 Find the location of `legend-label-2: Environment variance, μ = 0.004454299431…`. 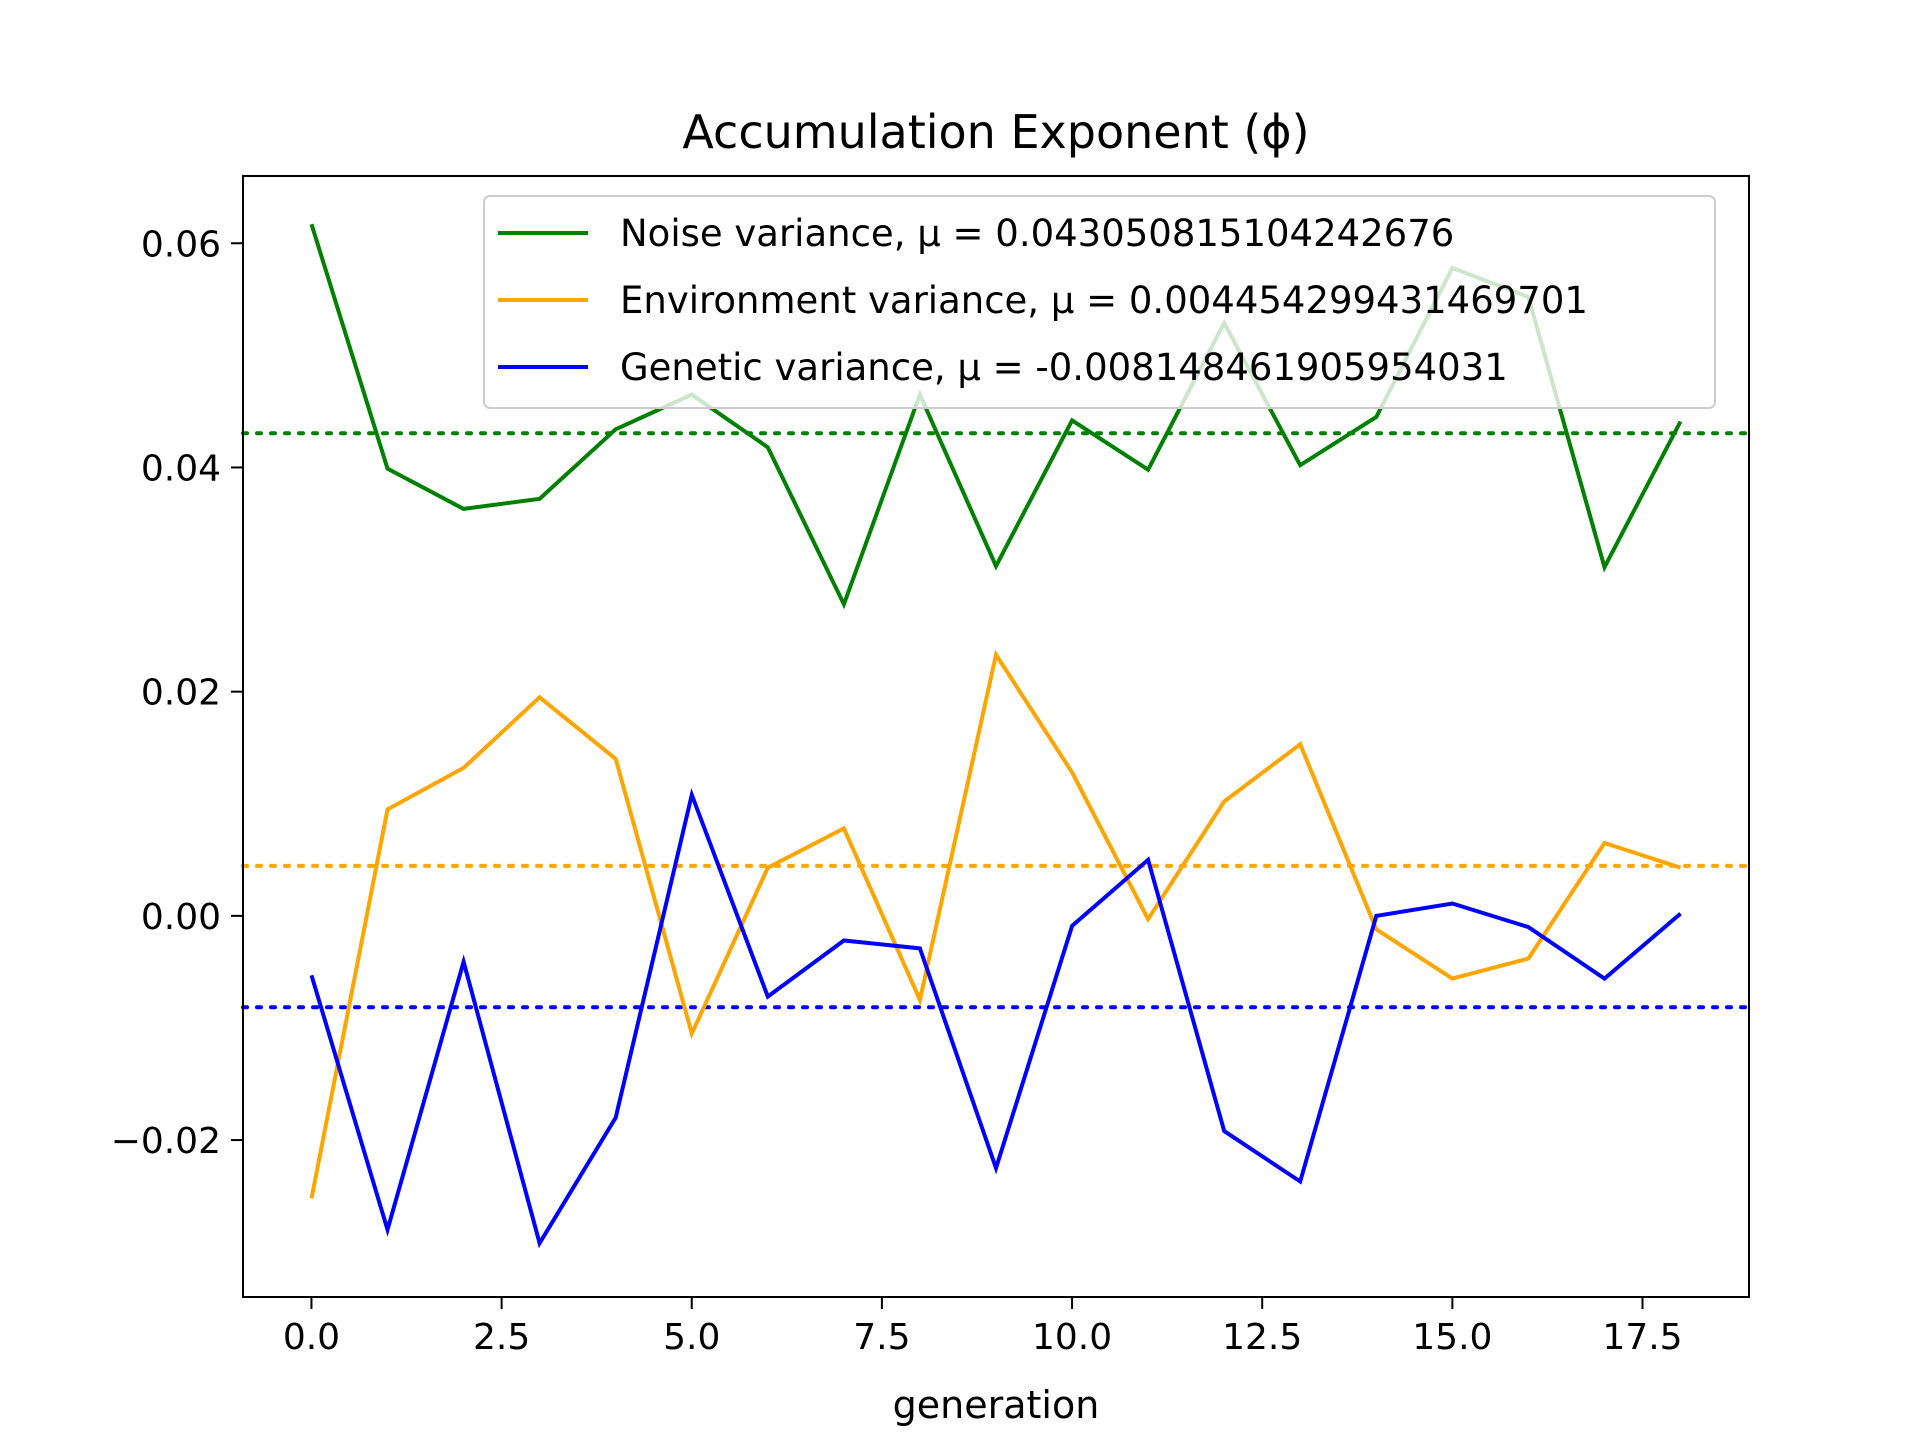

legend-label-2: Environment variance, μ = 0.004454299431… is located at coordinates (1104, 300).